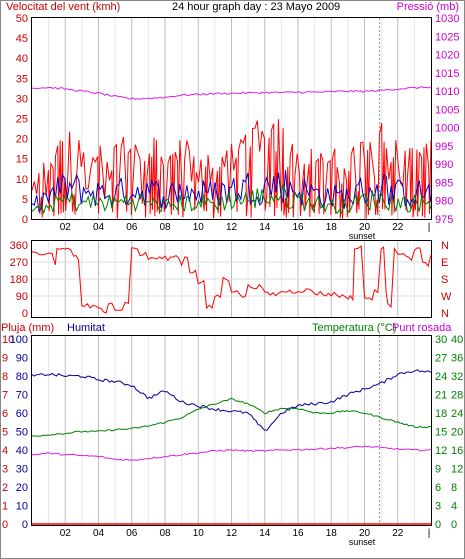 The image size is (465, 559). What do you see at coordinates (231, 400) in the screenshot?
I see `humidity-series-line` at bounding box center [231, 400].